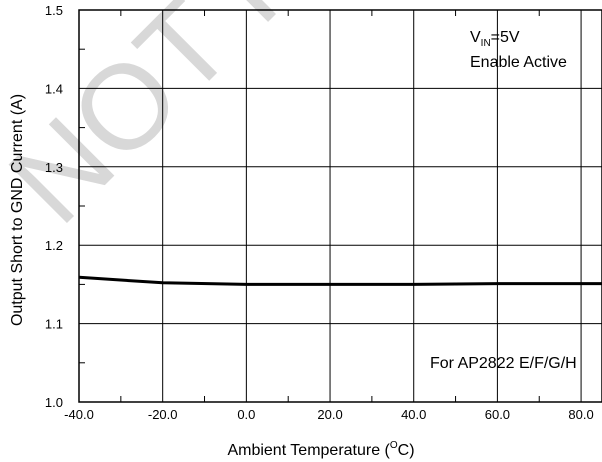 This screenshot has width=602, height=462. What do you see at coordinates (497, 414) in the screenshot?
I see `x-tick-label: 60.0` at bounding box center [497, 414].